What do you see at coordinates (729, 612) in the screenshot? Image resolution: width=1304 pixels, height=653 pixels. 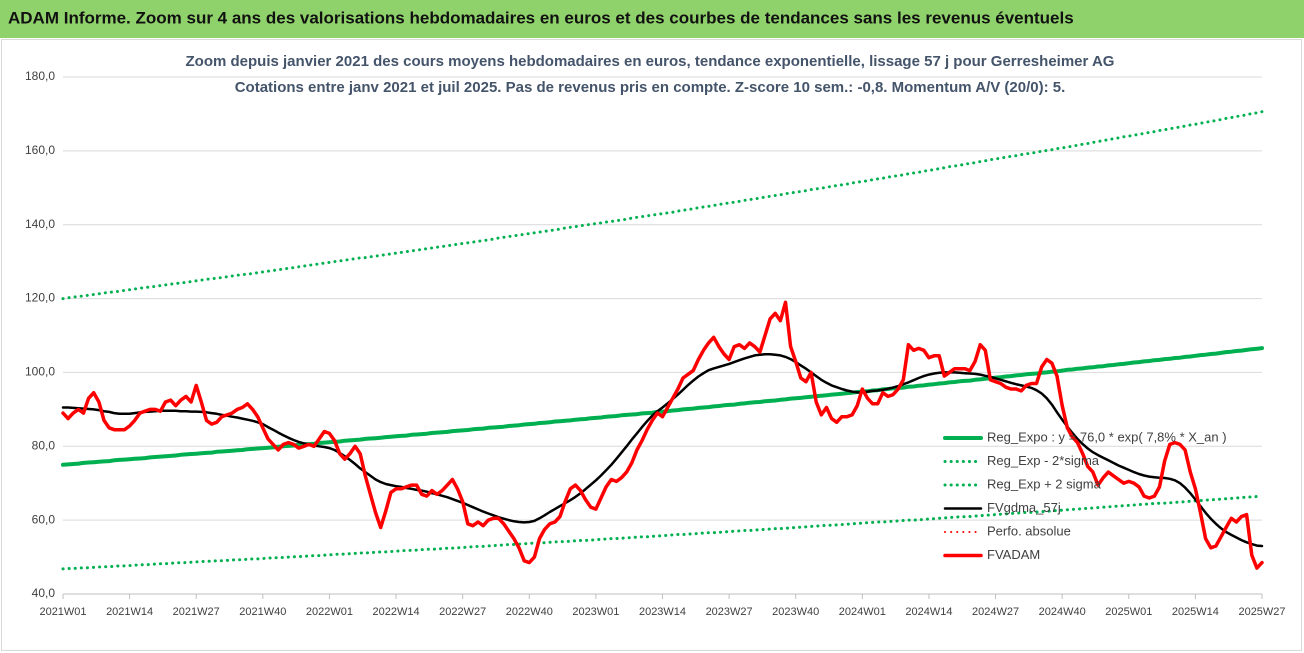 I see `x-tick-label: 2023W27` at bounding box center [729, 612].